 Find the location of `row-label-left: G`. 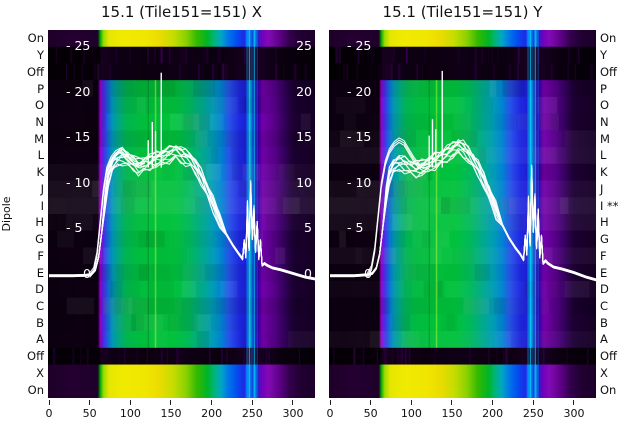

row-label-left: G is located at coordinates (39, 239).